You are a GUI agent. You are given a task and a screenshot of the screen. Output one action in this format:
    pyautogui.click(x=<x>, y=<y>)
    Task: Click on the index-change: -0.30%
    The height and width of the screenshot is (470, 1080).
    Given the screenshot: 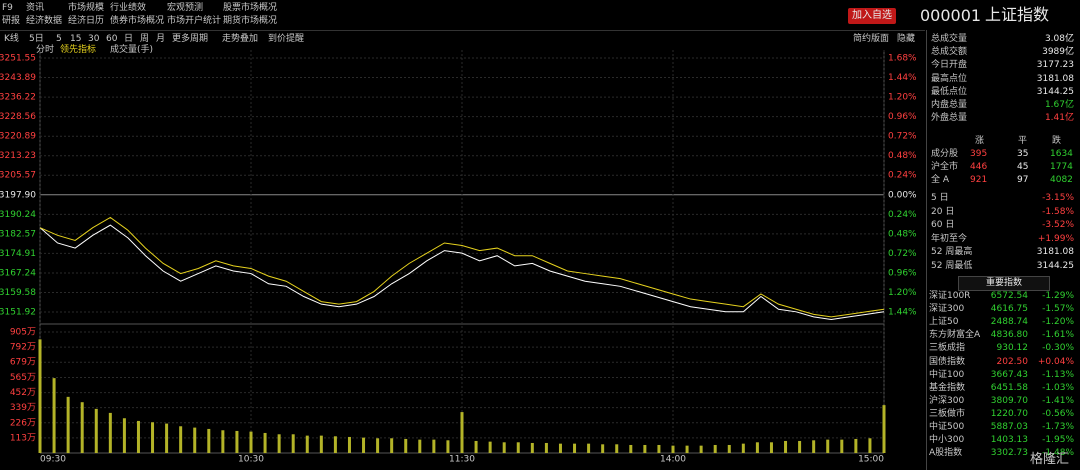 What is the action you would take?
    pyautogui.click(x=1058, y=348)
    